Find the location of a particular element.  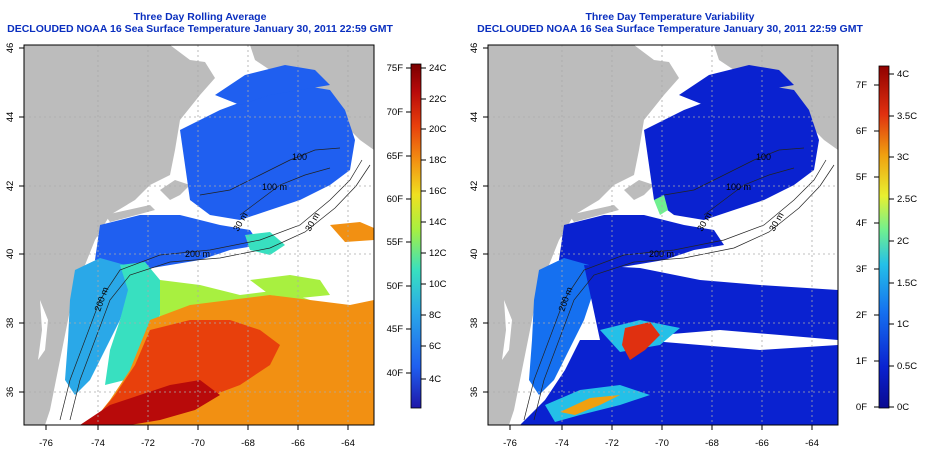

colorbar-c-label: 18C is located at coordinates (438, 160).